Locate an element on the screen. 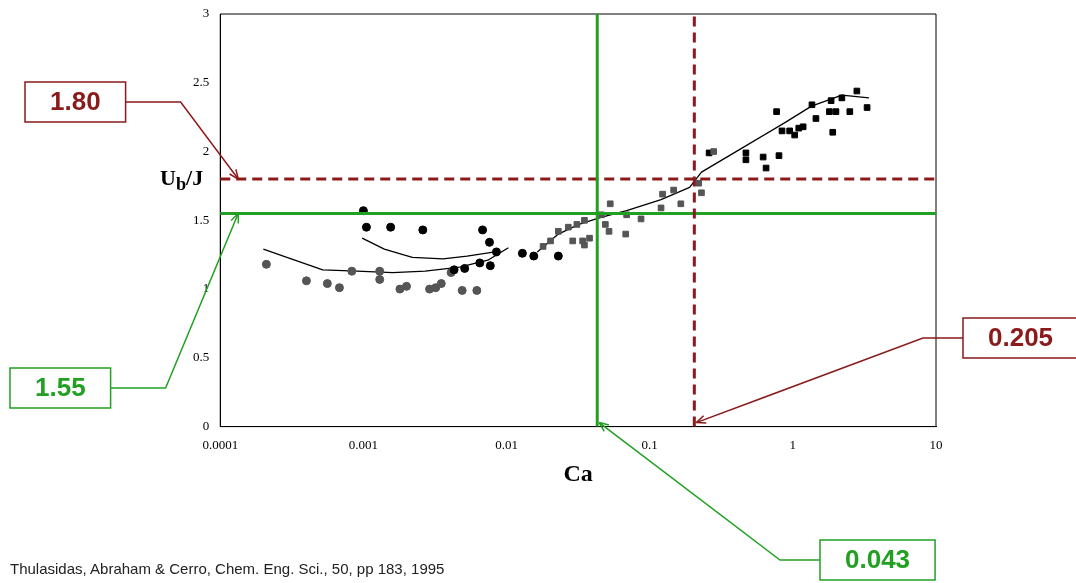 The image size is (1076, 583). x-tick-label: 0.1 is located at coordinates (649, 444).